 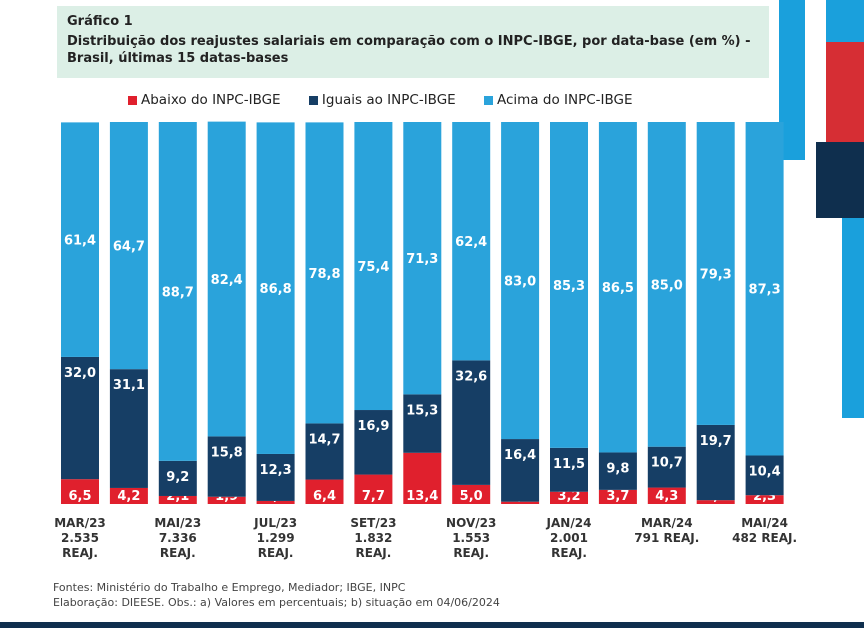 What do you see at coordinates (840, 180) in the screenshot?
I see `decor-navy-bar` at bounding box center [840, 180].